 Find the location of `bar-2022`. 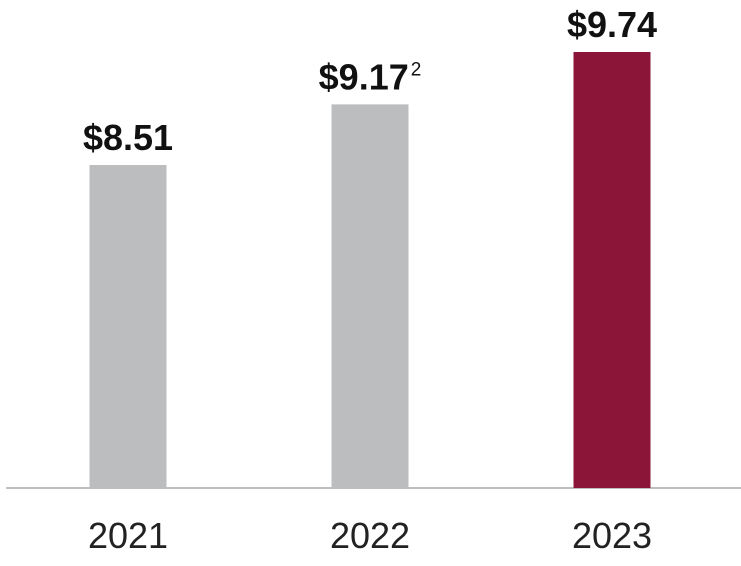

bar-2022 is located at coordinates (370, 296).